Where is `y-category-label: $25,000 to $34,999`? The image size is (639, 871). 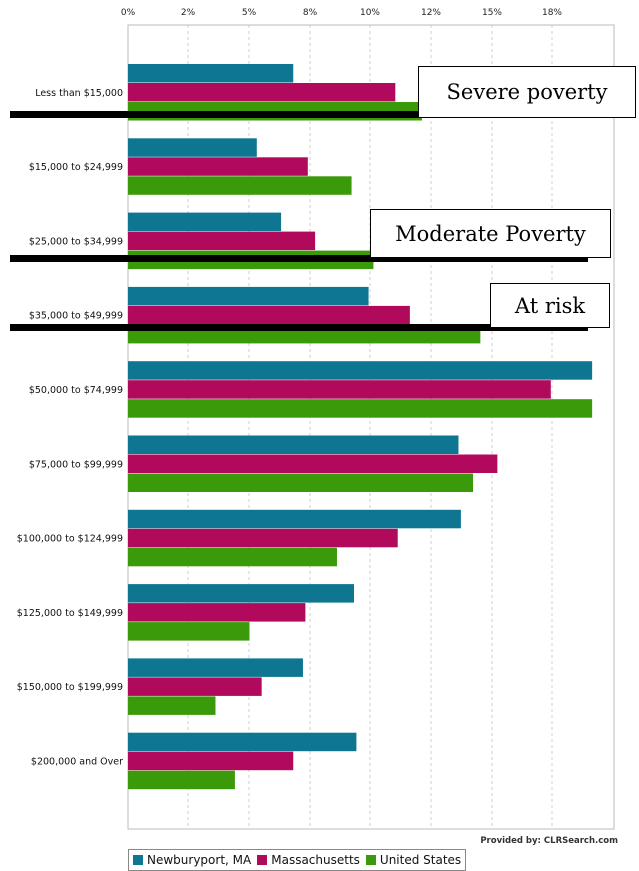
y-category-label: $25,000 to $34,999 is located at coordinates (76, 241).